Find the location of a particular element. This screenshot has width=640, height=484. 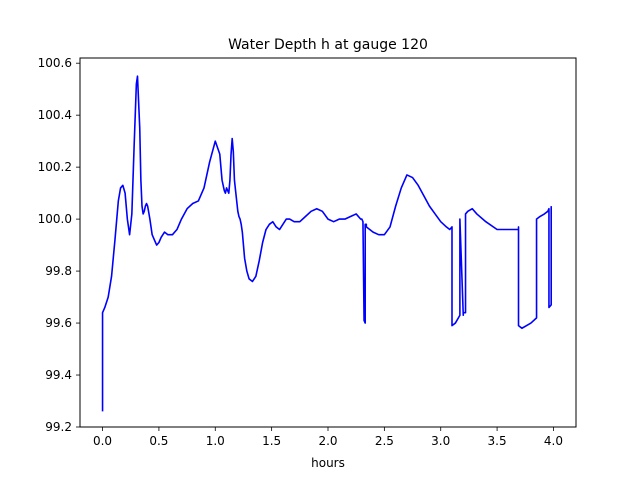

y-axis: 99.2 99.4 99.6 99.8 100.0 100.2 100.4 100.6 is located at coordinates (59, 245).